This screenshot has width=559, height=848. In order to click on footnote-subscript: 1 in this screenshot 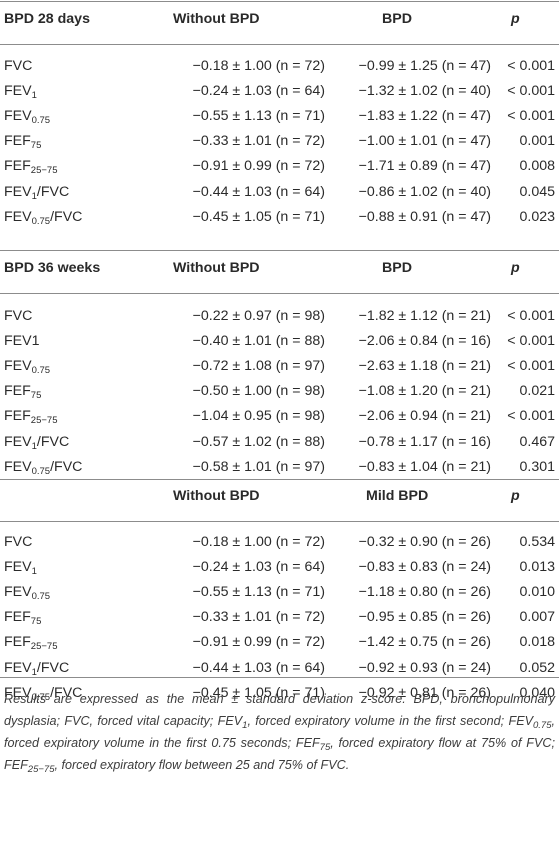, I will do `click(245, 725)`.